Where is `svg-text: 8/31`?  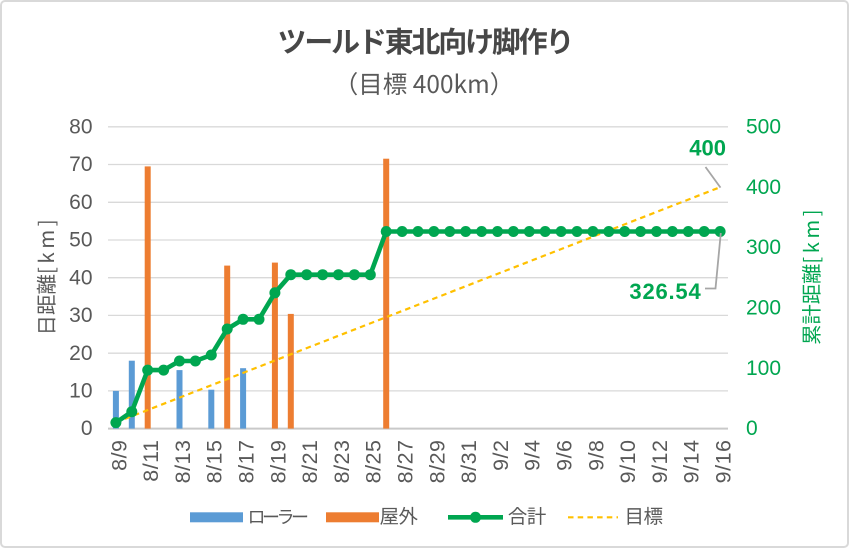 svg-text: 8/31 is located at coordinates (469, 461).